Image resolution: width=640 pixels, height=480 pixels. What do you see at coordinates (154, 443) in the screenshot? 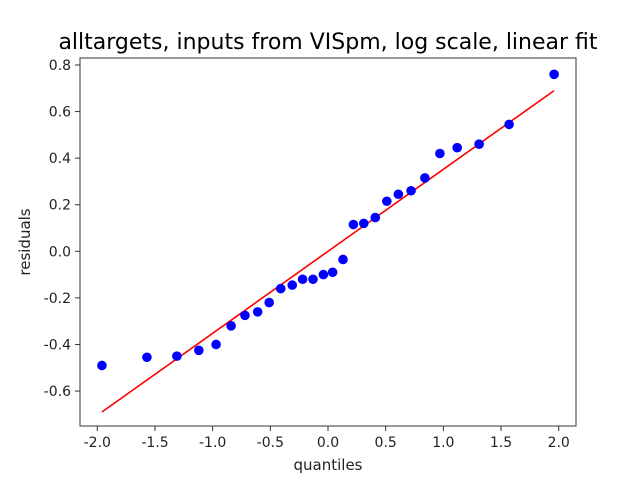
I see `x-tick-label: -1.5` at bounding box center [154, 443].